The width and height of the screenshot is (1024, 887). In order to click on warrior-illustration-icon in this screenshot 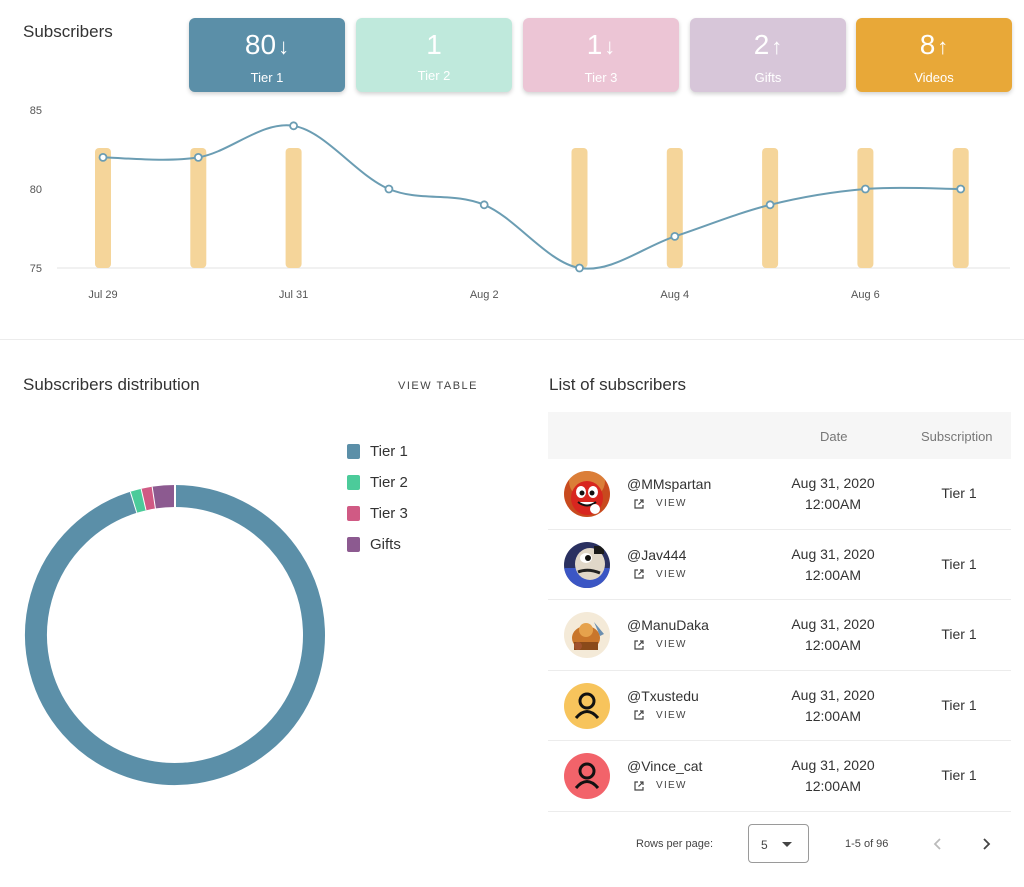, I will do `click(587, 635)`.